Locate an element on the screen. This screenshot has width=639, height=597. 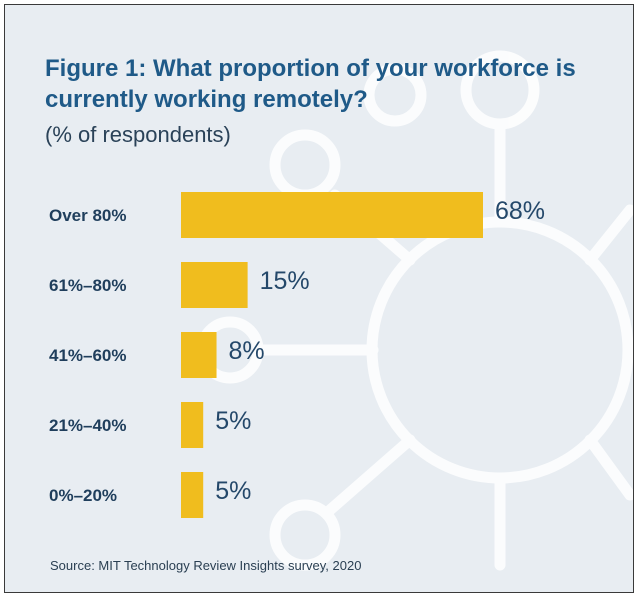
category-label: Over 80% is located at coordinates (88, 215).